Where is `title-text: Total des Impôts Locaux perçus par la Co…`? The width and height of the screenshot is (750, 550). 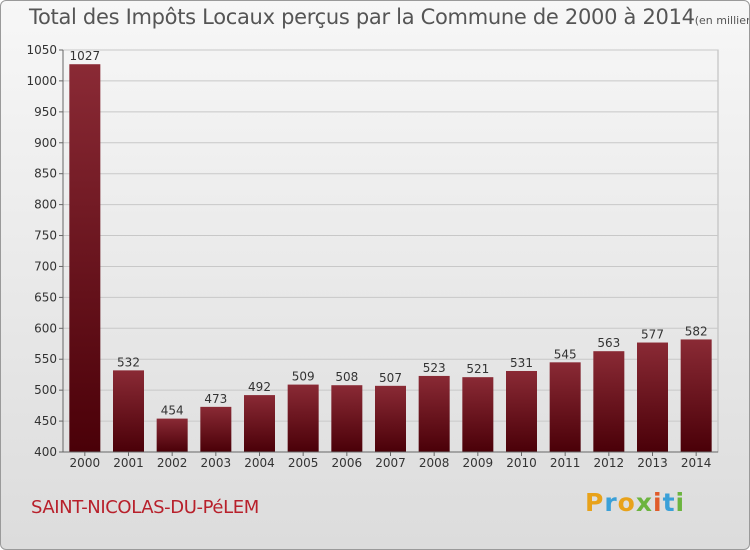 title-text: Total des Impôts Locaux perçus par la Co… is located at coordinates (362, 17).